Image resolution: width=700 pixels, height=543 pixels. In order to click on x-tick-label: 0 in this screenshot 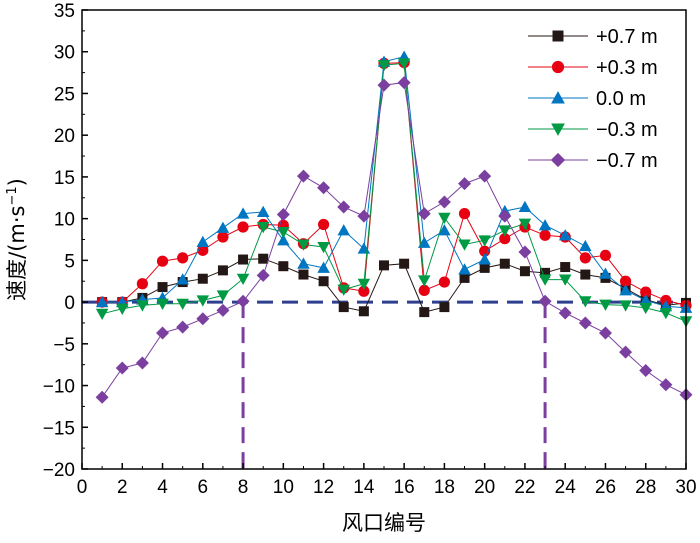, I will do `click(82, 487)`.